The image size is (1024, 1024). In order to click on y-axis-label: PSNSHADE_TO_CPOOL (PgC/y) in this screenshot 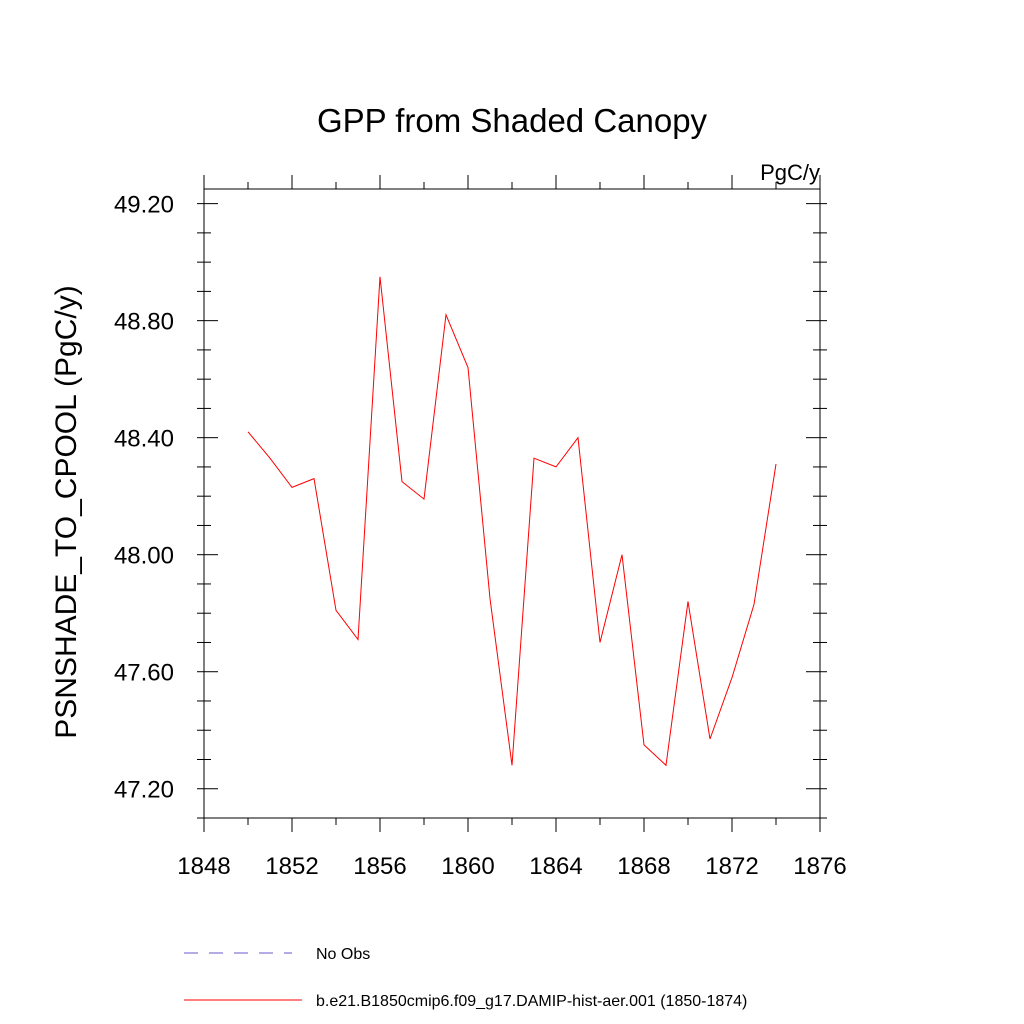, I will do `click(66, 511)`.